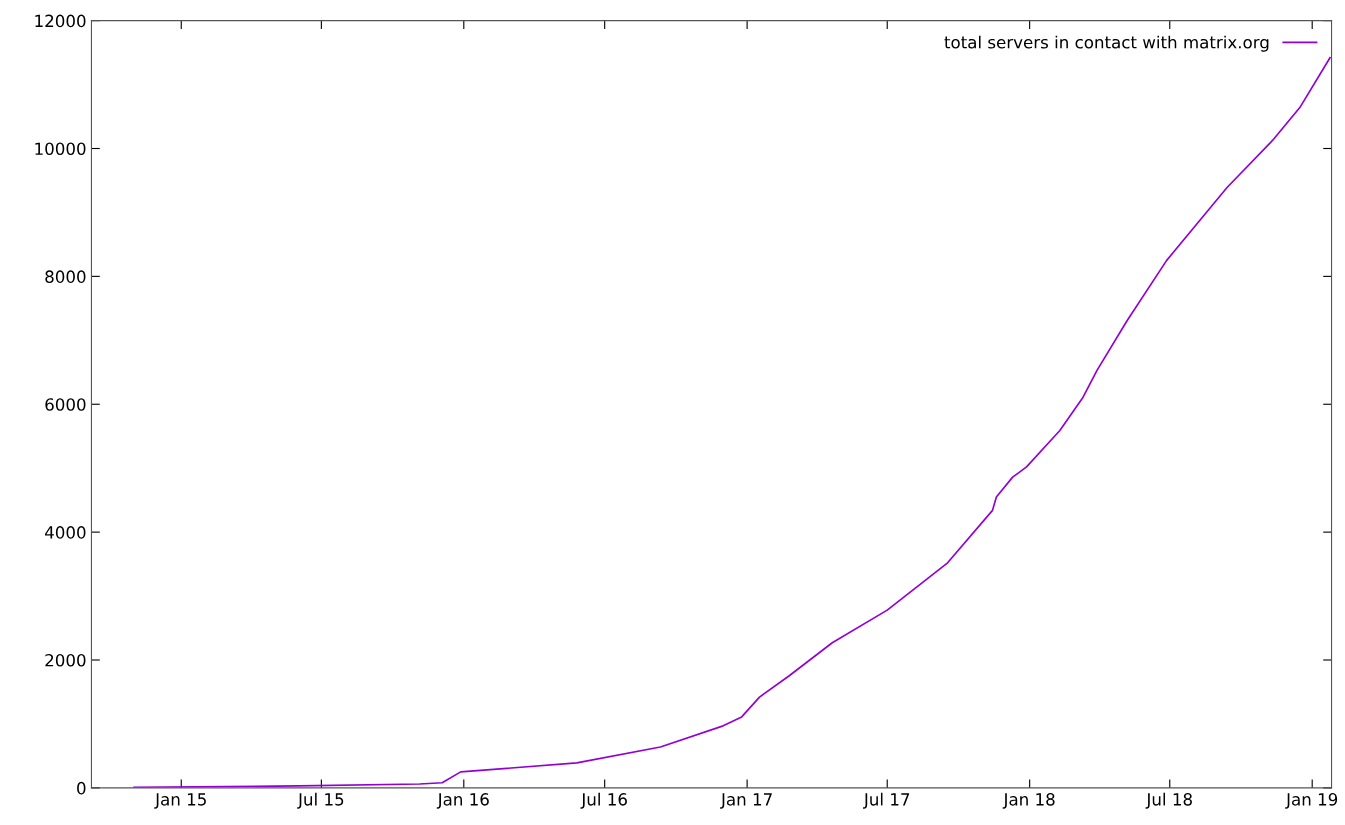  What do you see at coordinates (65, 276) in the screenshot?
I see `y-tick-label: 8000` at bounding box center [65, 276].